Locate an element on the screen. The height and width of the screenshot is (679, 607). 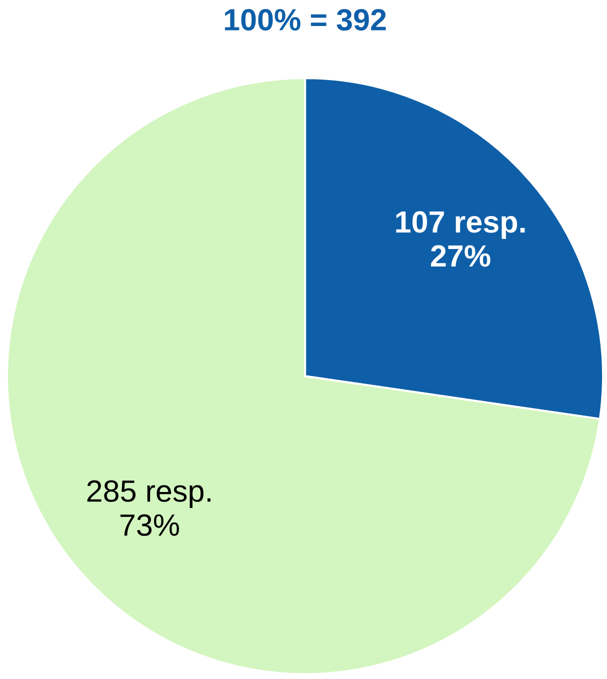
data-label: 107 resp. 27% is located at coordinates (460, 239).